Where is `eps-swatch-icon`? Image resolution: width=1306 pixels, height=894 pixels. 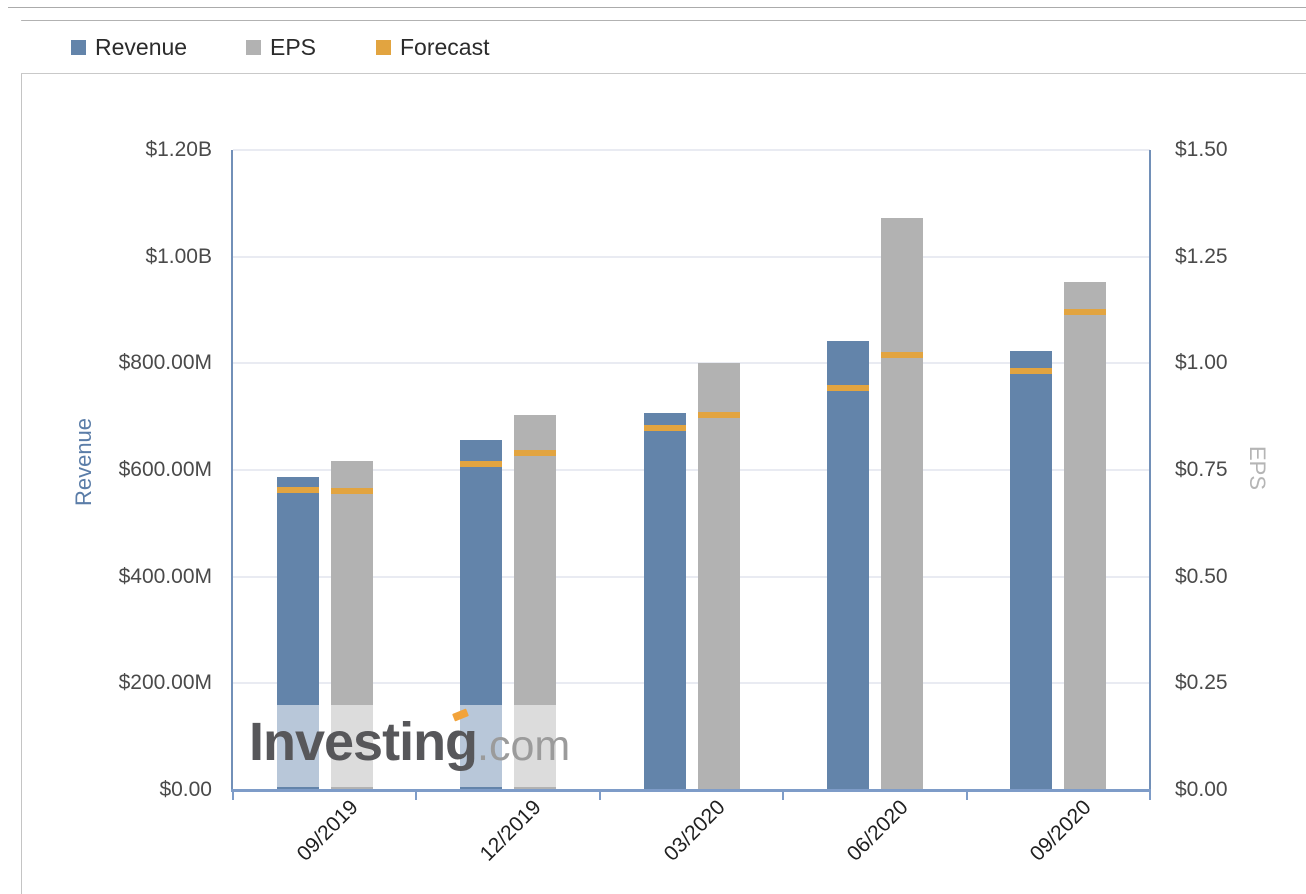
eps-swatch-icon is located at coordinates (253, 47).